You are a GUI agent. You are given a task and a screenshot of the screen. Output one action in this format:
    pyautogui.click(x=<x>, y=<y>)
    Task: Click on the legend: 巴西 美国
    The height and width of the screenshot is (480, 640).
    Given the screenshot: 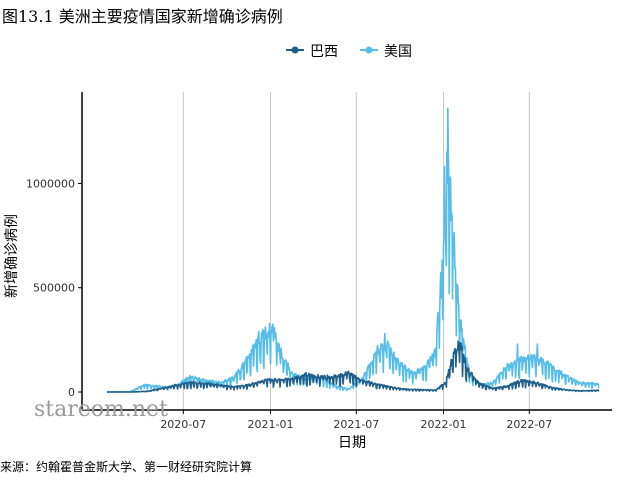 What is the action you would take?
    pyautogui.click(x=349, y=52)
    